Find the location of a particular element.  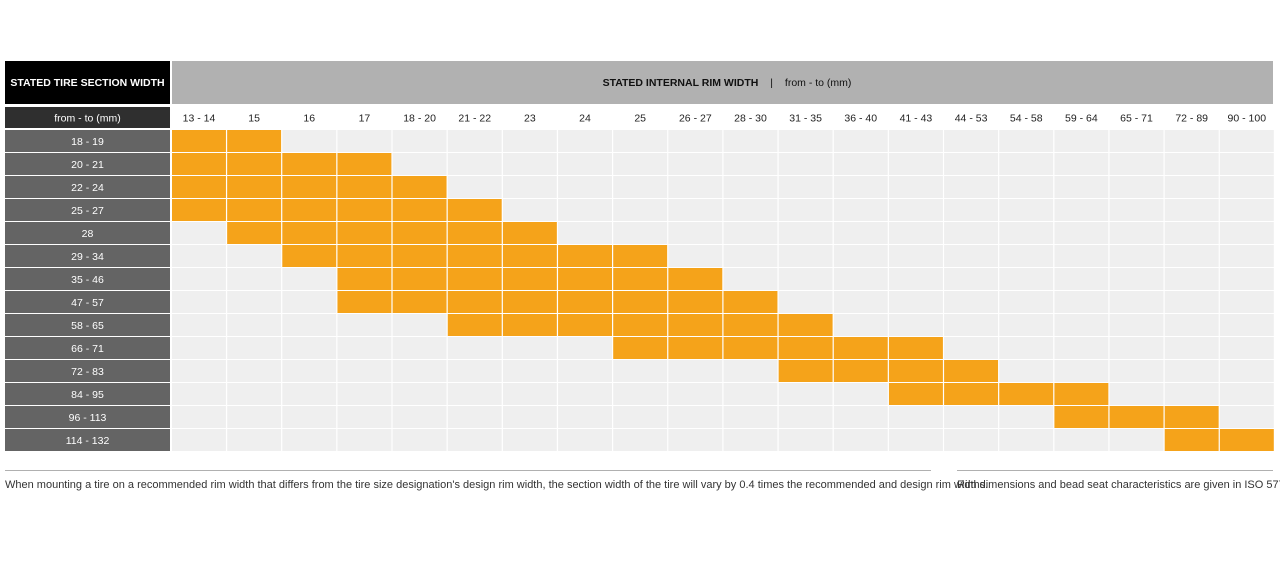

left-subheader-box is located at coordinates (87, 117).